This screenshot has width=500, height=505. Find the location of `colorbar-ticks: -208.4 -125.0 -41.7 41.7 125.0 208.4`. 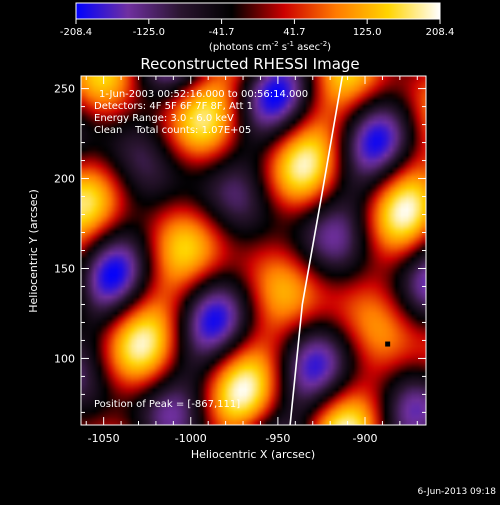

colorbar-ticks: -208.4 -125.0 -41.7 41.7 125.0 208.4 is located at coordinates (257, 28).